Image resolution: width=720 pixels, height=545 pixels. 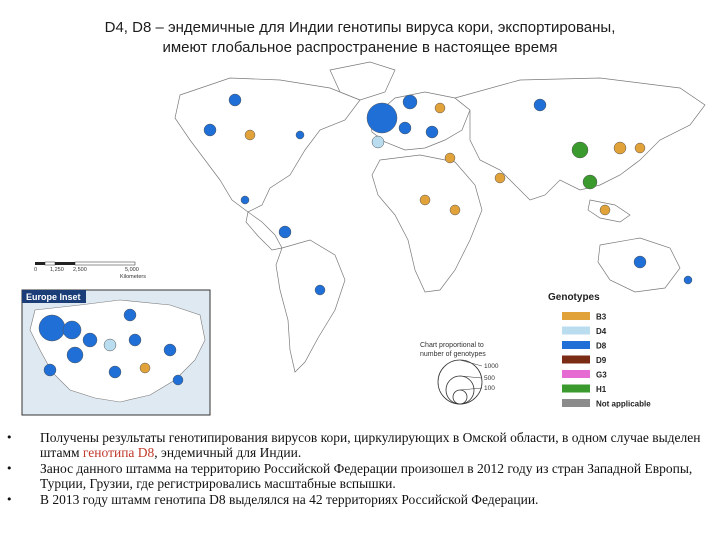 What do you see at coordinates (133, 277) in the screenshot?
I see `scale-unit: Kilometers` at bounding box center [133, 277].